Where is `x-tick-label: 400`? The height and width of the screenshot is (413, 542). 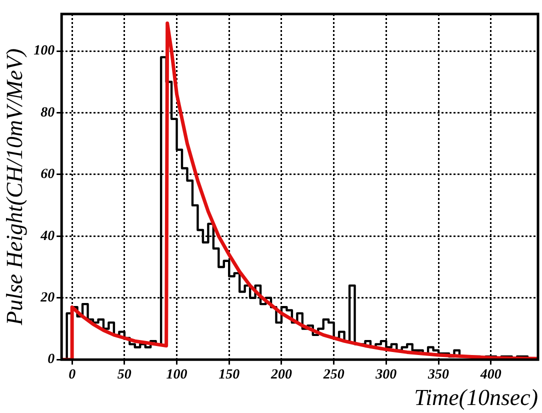 x-tick-label: 400 is located at coordinates (490, 375).